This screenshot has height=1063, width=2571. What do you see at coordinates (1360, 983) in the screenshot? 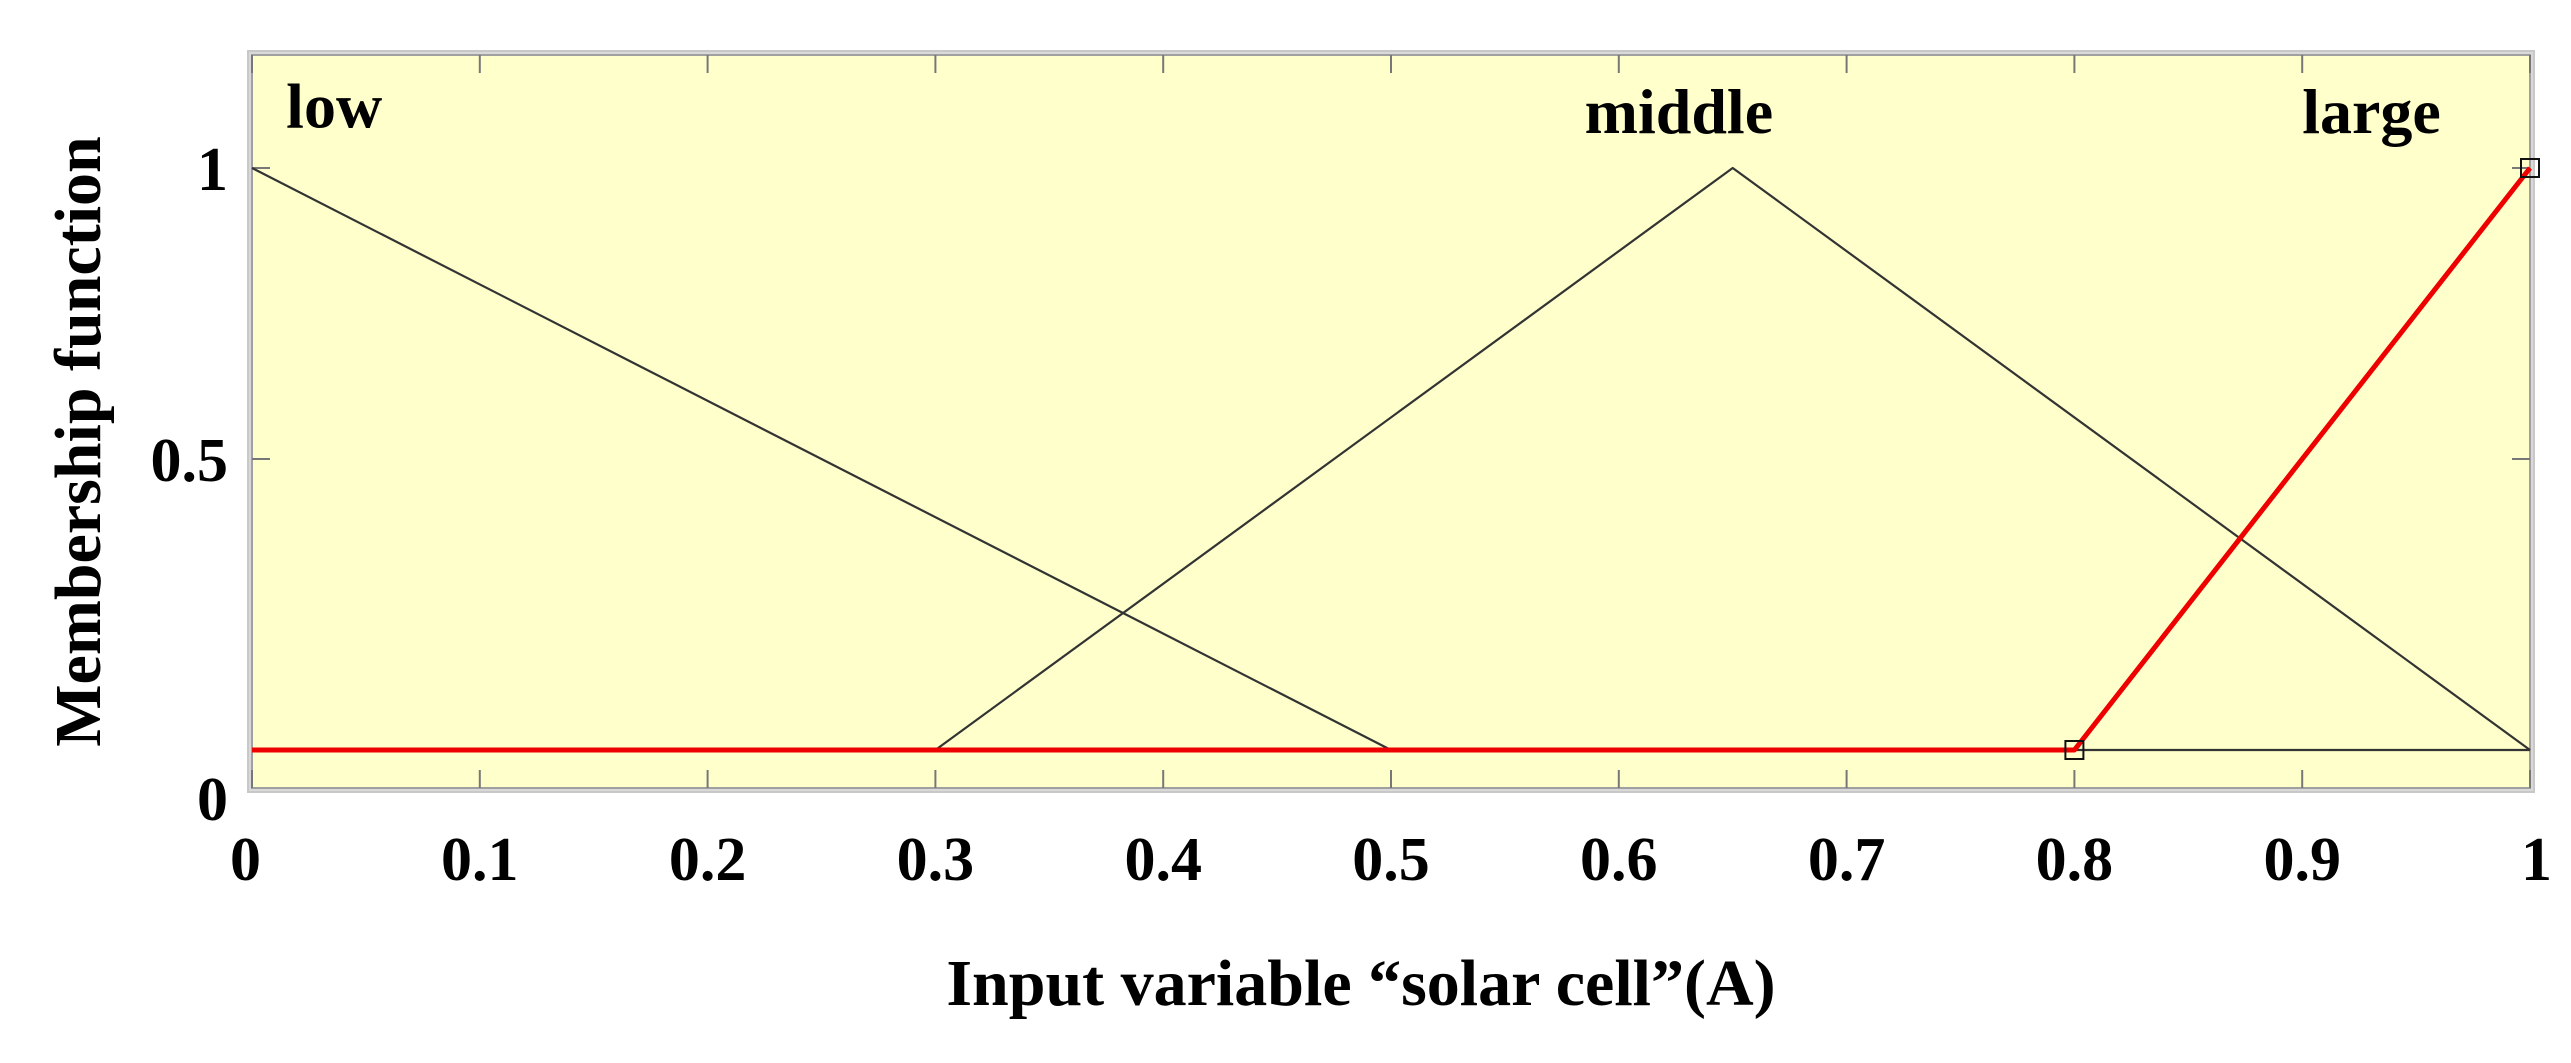
I see `x-axis-title: Input variable “solar cell”(A)` at bounding box center [1360, 983].